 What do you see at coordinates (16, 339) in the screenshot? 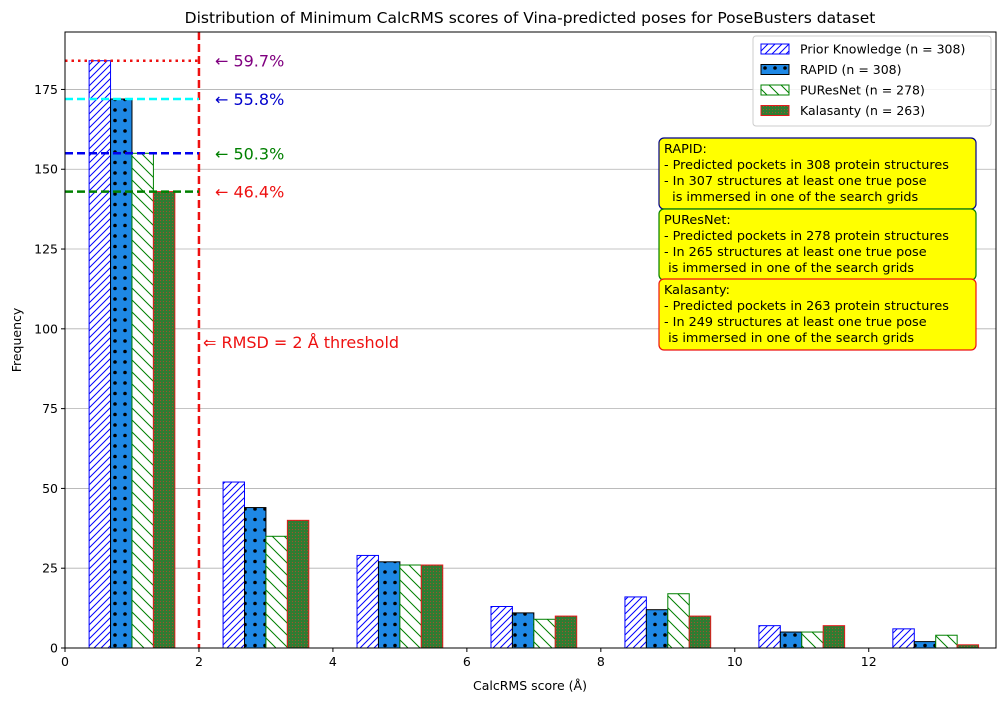
I see `y-axis-label: Frequency` at bounding box center [16, 339].